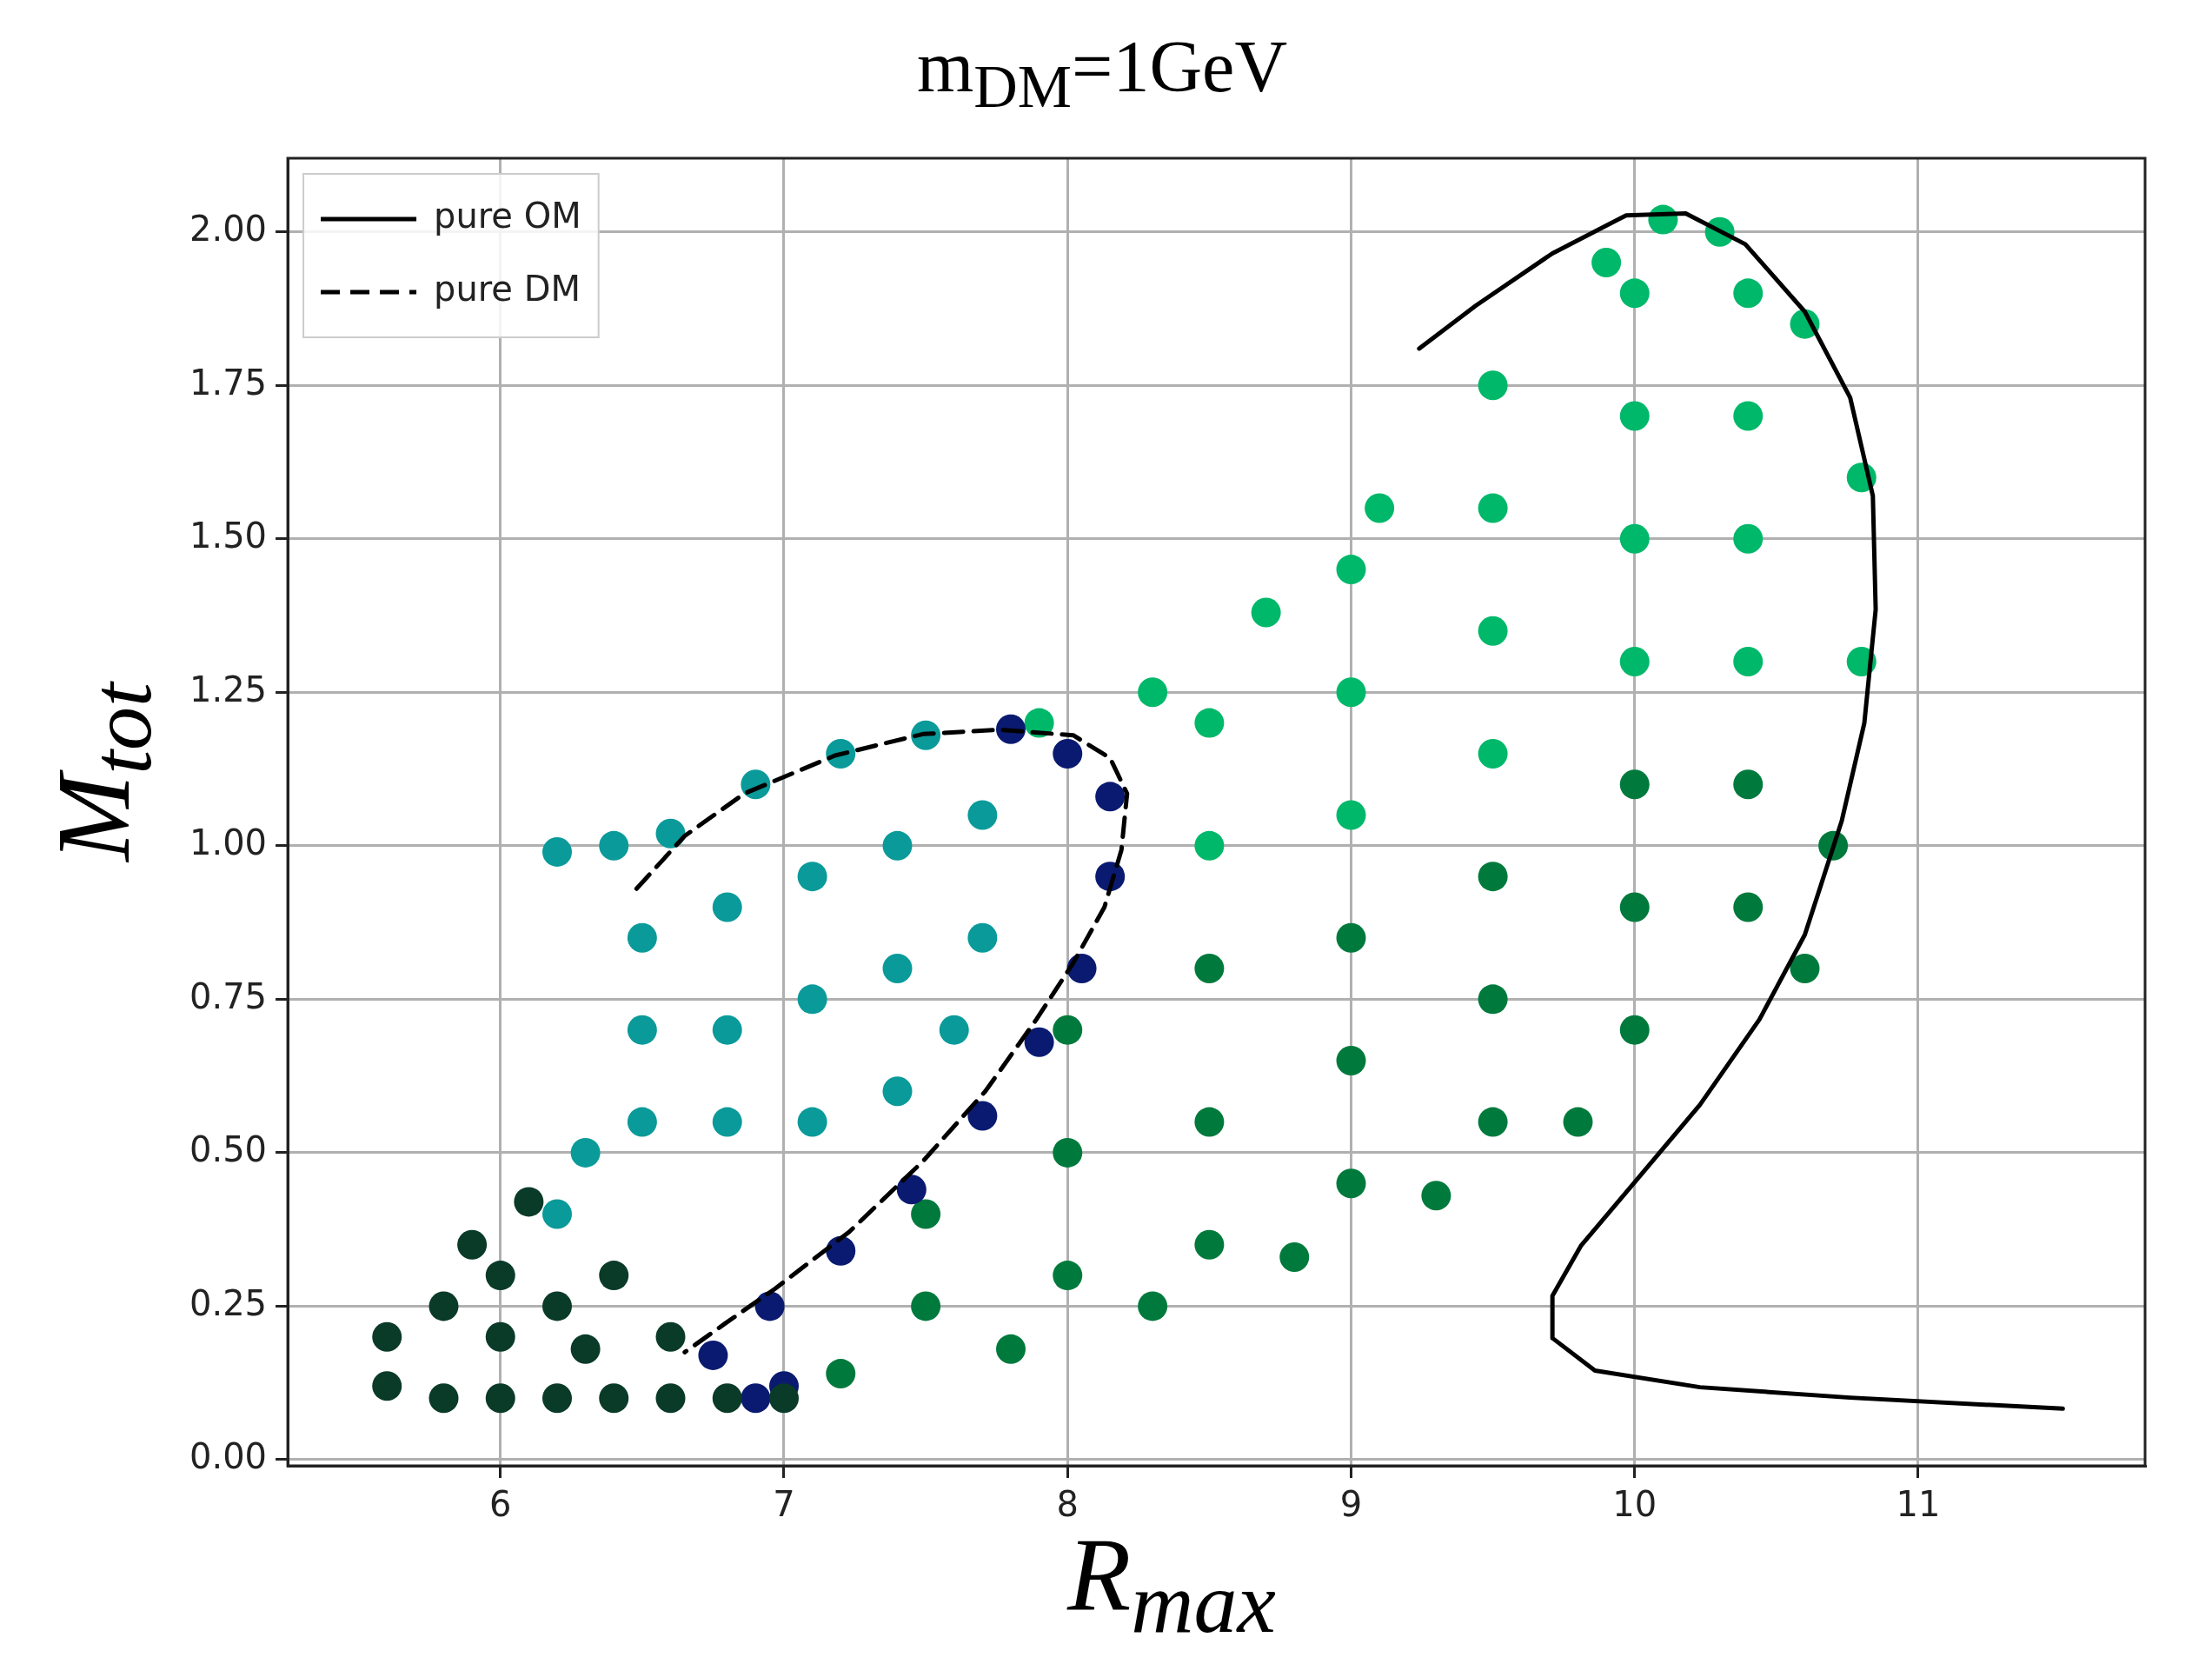 The image size is (2212, 1664). Describe the element at coordinates (1102, 73) in the screenshot. I see `chart-title: m$_{DM}$=1GeV` at that location.